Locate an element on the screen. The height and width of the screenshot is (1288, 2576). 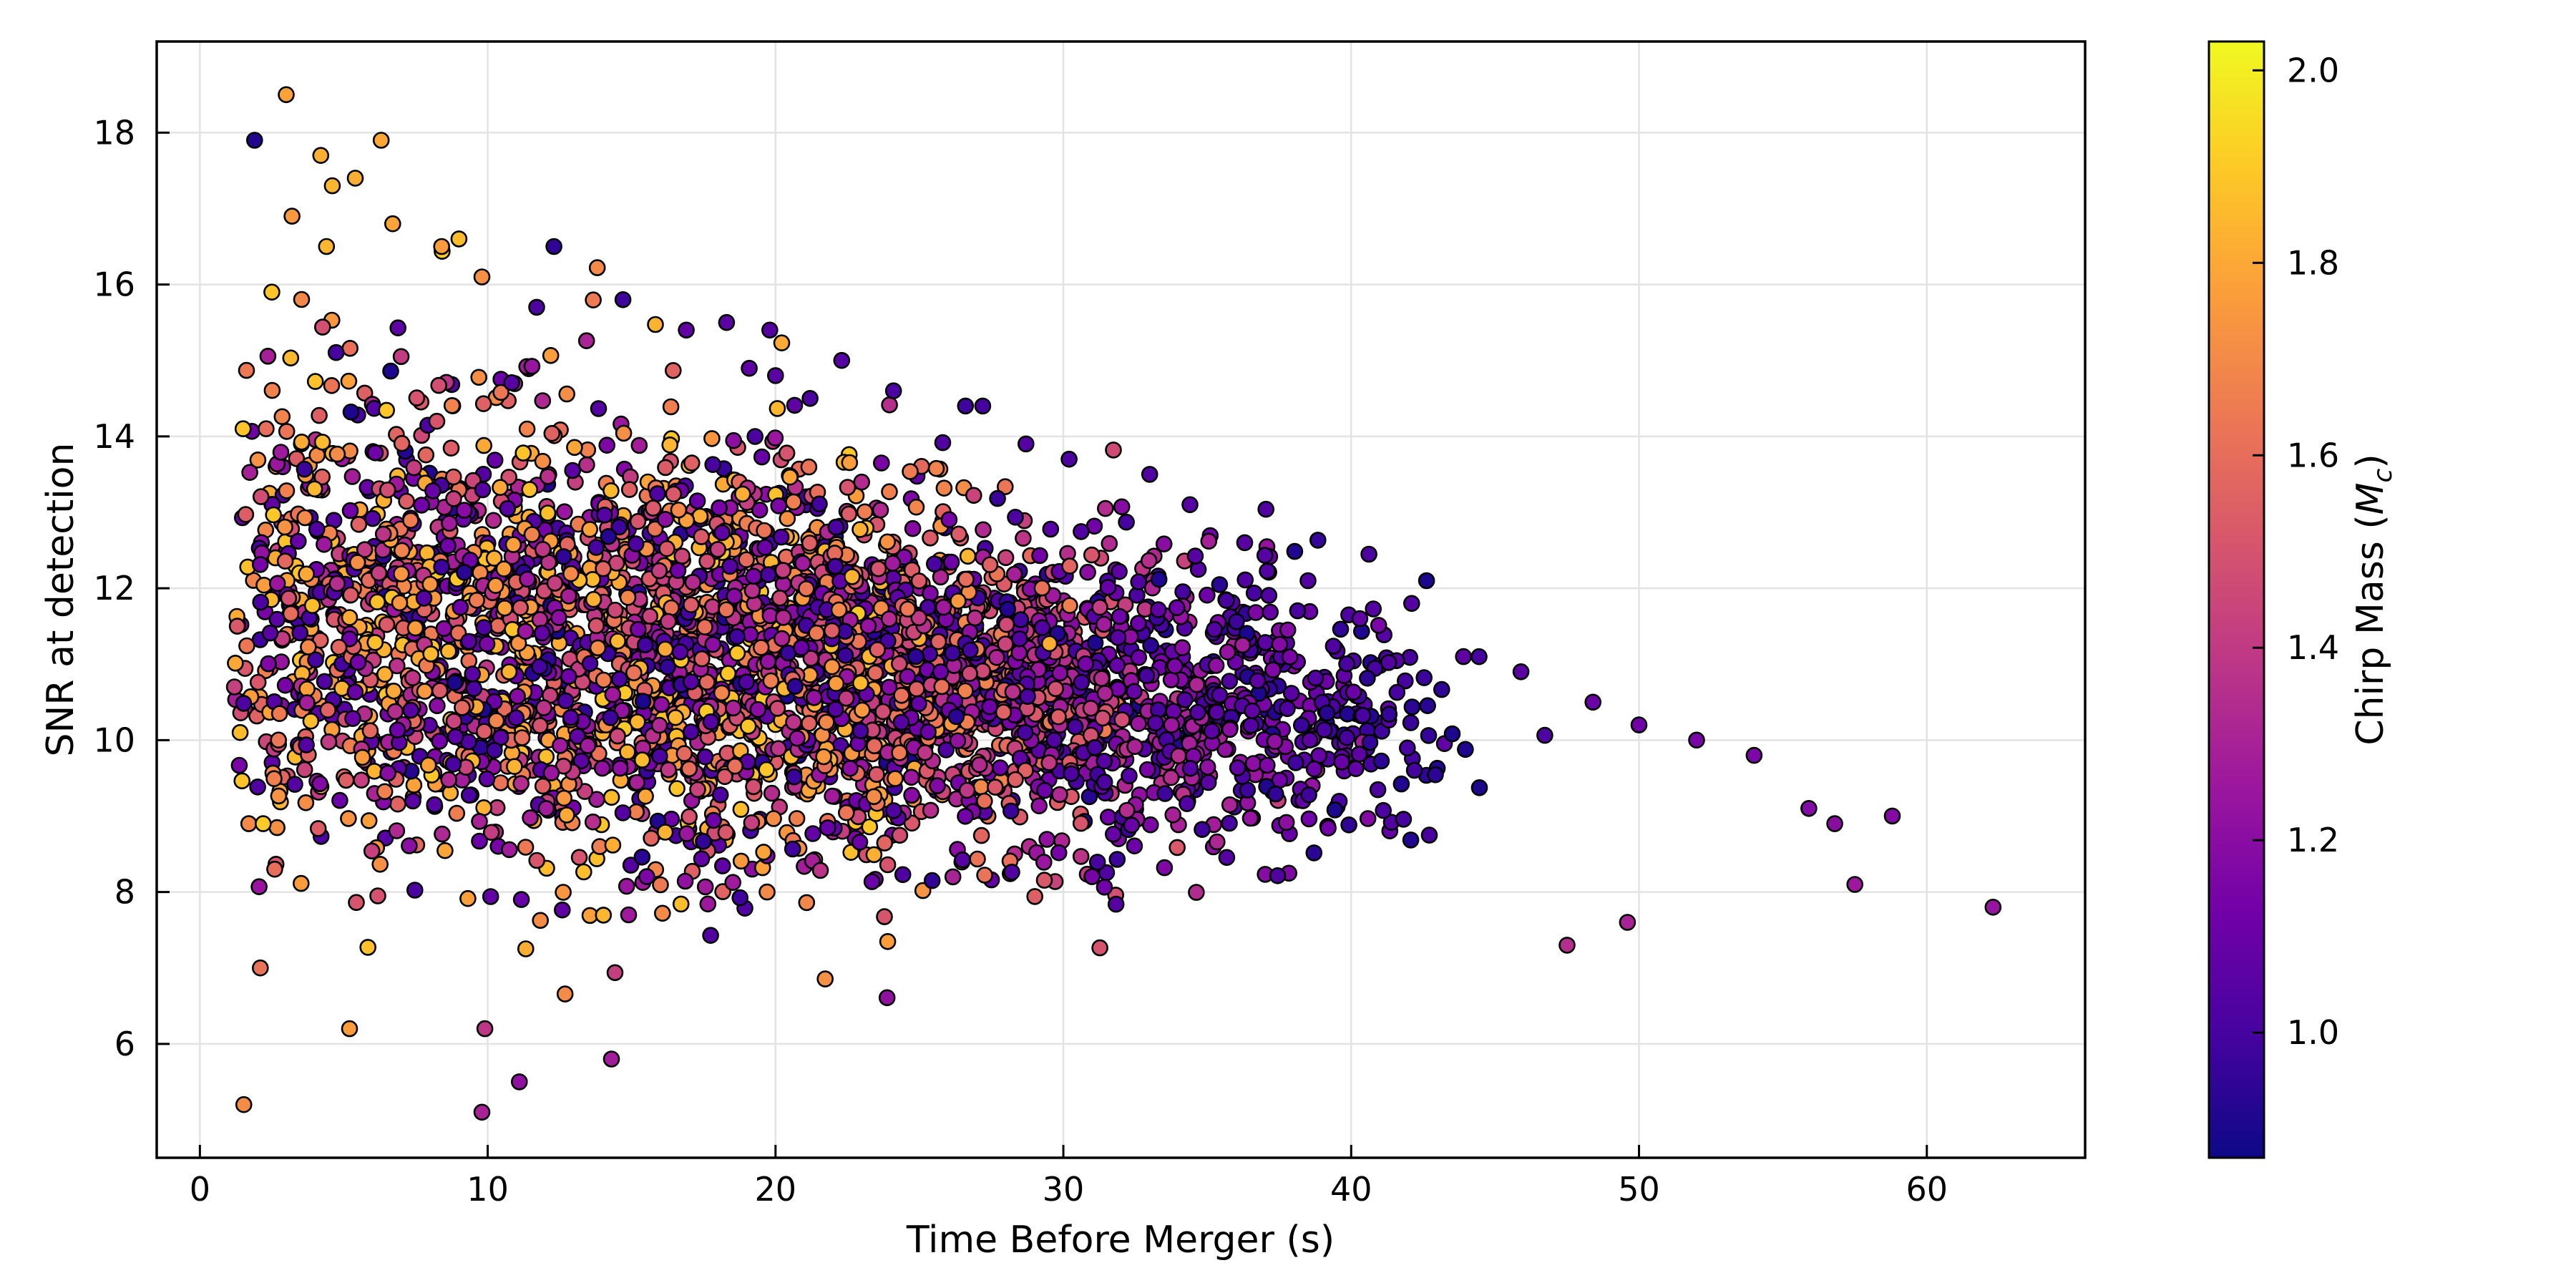
y-tick-label: 14 is located at coordinates (114, 436).